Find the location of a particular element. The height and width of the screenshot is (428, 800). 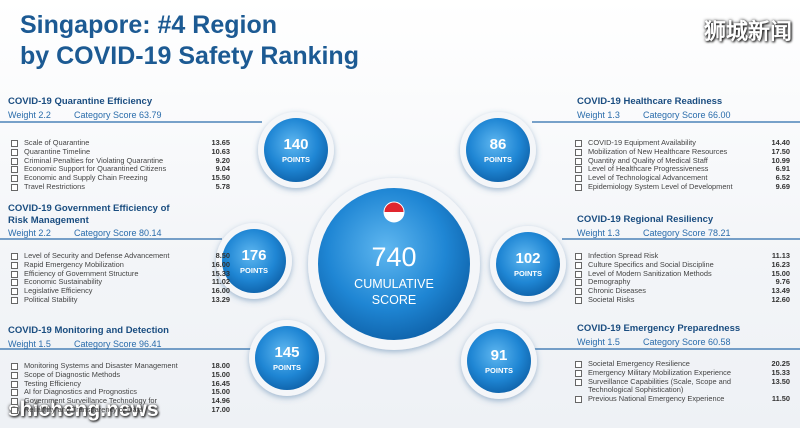

section-title: COVID-19 Emergency Preparedness is located at coordinates (659, 328).